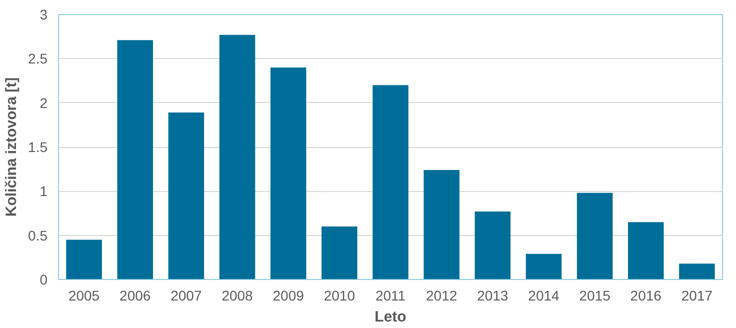 The height and width of the screenshot is (328, 736). What do you see at coordinates (544, 296) in the screenshot?
I see `x-tick-label: 2014` at bounding box center [544, 296].